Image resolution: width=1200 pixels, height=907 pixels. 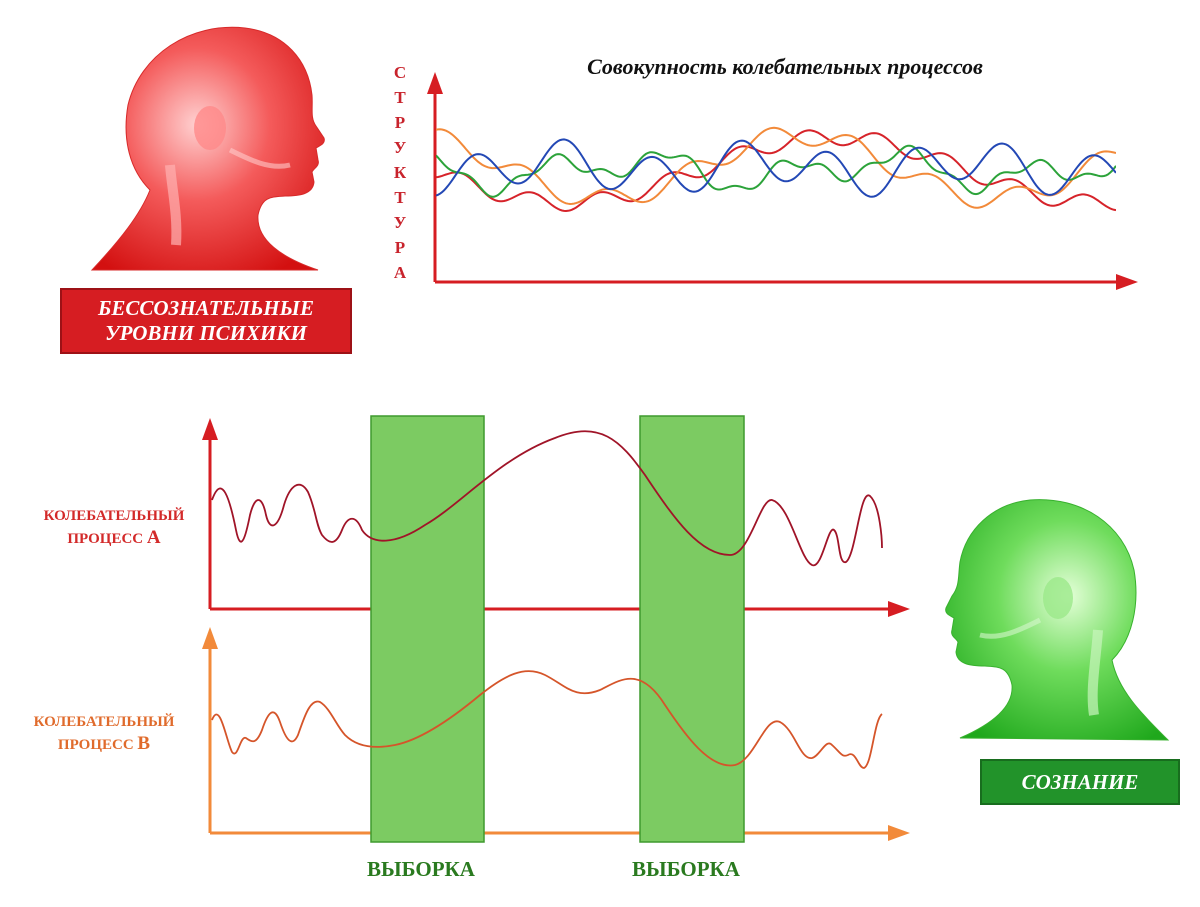 I want to click on conscious-label: СОЗНАНИЕ, so click(x=1080, y=782).